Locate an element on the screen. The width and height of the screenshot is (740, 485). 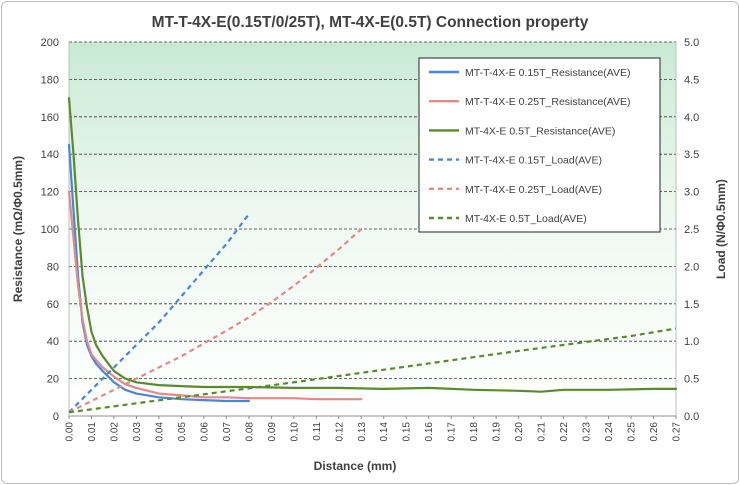
y2-tick-label: 1.0 is located at coordinates (691, 342).